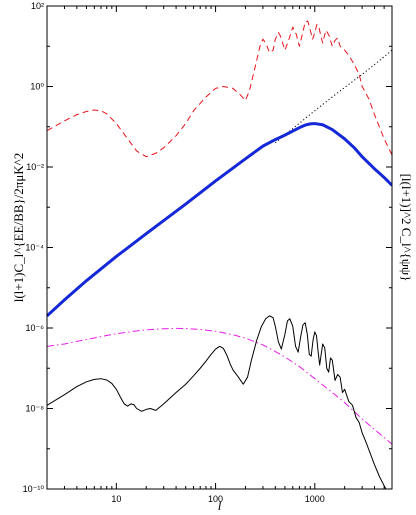  What do you see at coordinates (34, 409) in the screenshot?
I see `y-tick-label: 10⁻⁸` at bounding box center [34, 409].